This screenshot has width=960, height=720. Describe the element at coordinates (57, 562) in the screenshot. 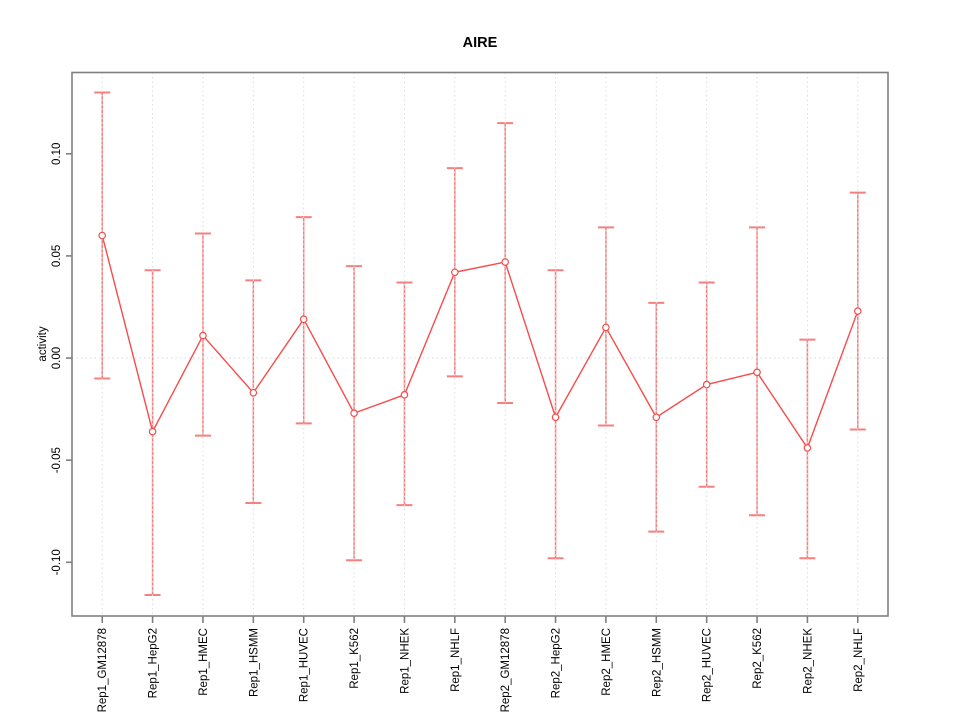

I see `y-tick-label: -0.10` at that location.